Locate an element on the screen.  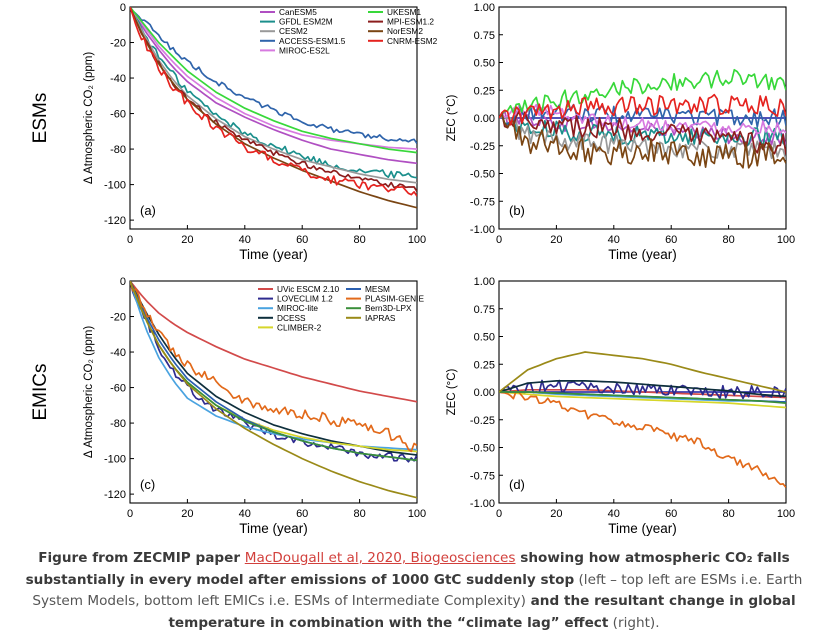
series-line-bern3d-lpx is located at coordinates (642, 397).